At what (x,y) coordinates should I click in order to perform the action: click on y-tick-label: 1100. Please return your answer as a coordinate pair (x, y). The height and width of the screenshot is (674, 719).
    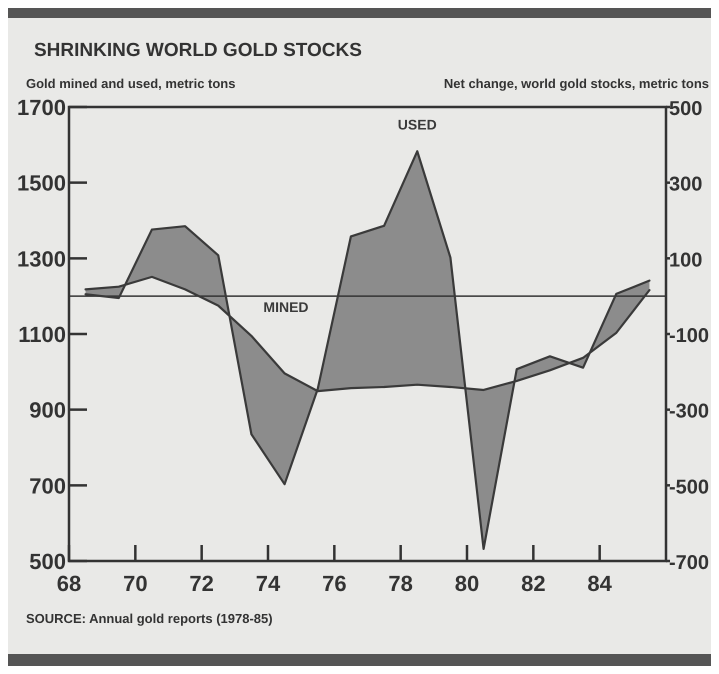
    Looking at the image, I should click on (42, 334).